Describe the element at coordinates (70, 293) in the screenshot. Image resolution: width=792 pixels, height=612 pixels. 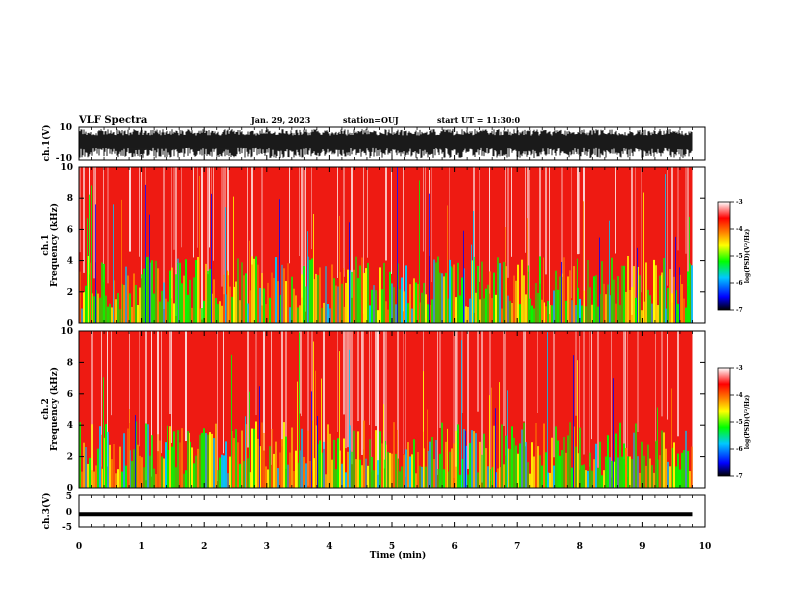
I see `ch1-freq-tick-label: 2` at that location.